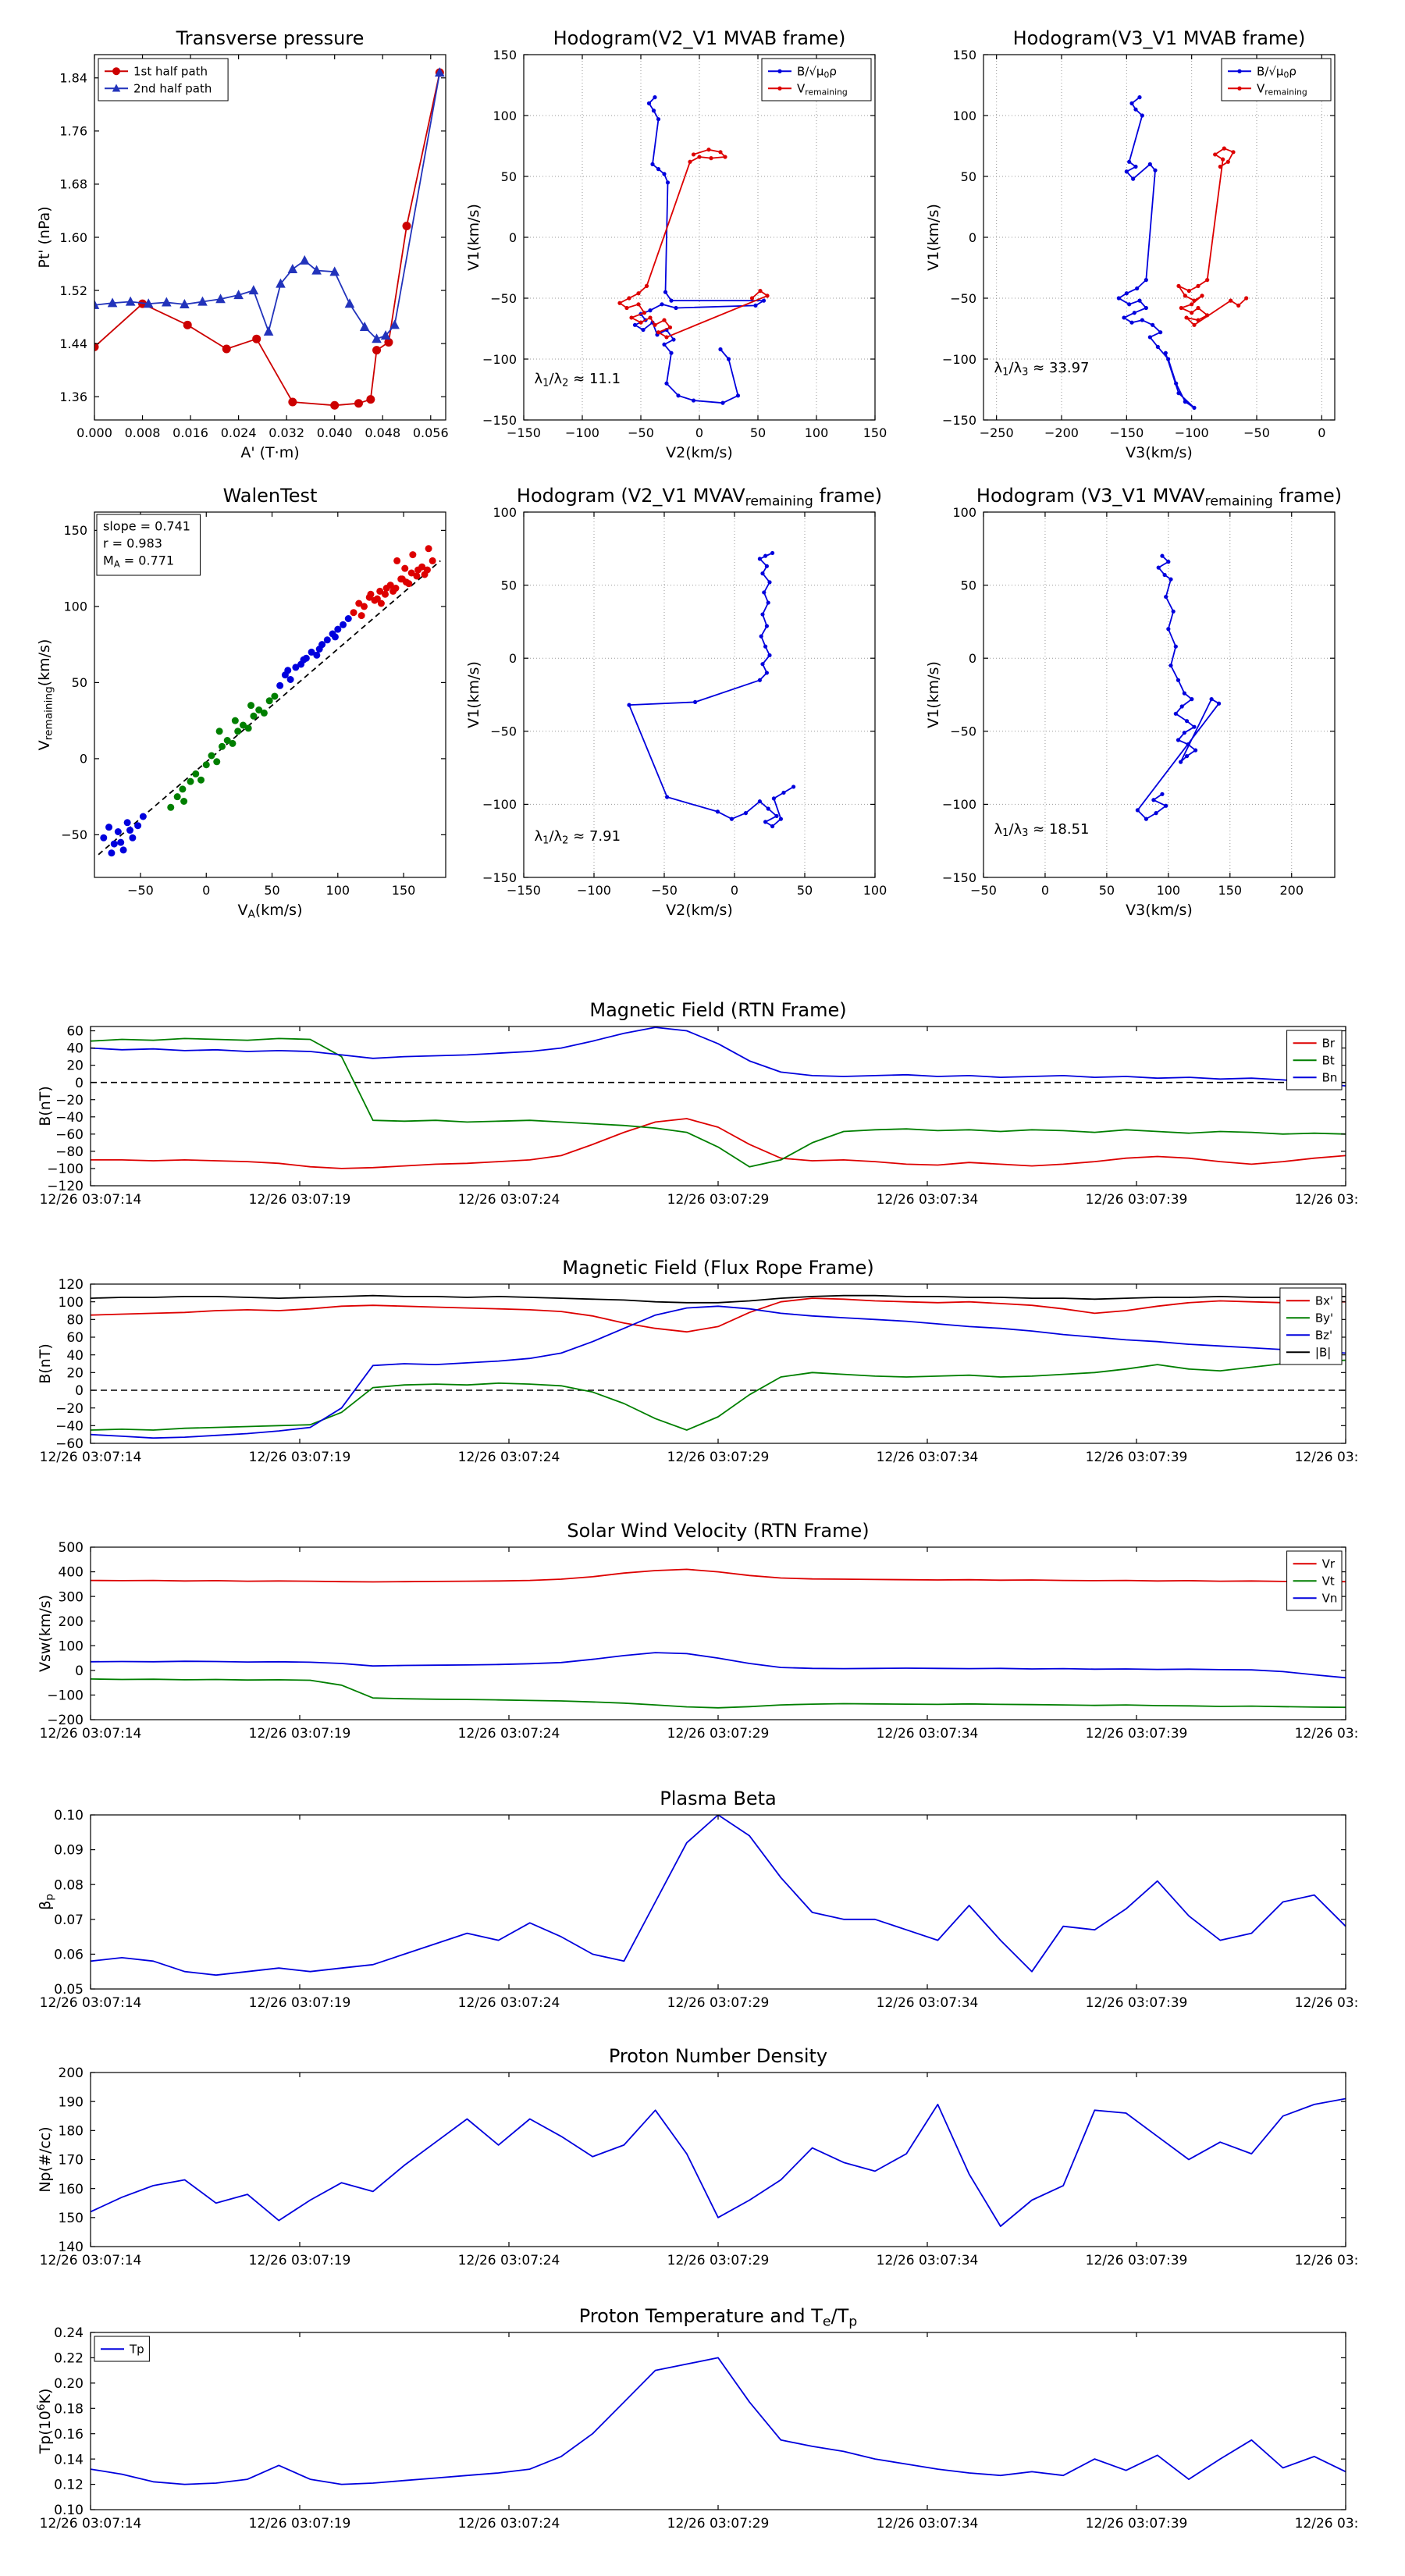 The height and width of the screenshot is (2576, 1405). Describe the element at coordinates (578, 380) in the screenshot. I see `svg-text: λ1/λ2 ≈ 11.1` at that location.